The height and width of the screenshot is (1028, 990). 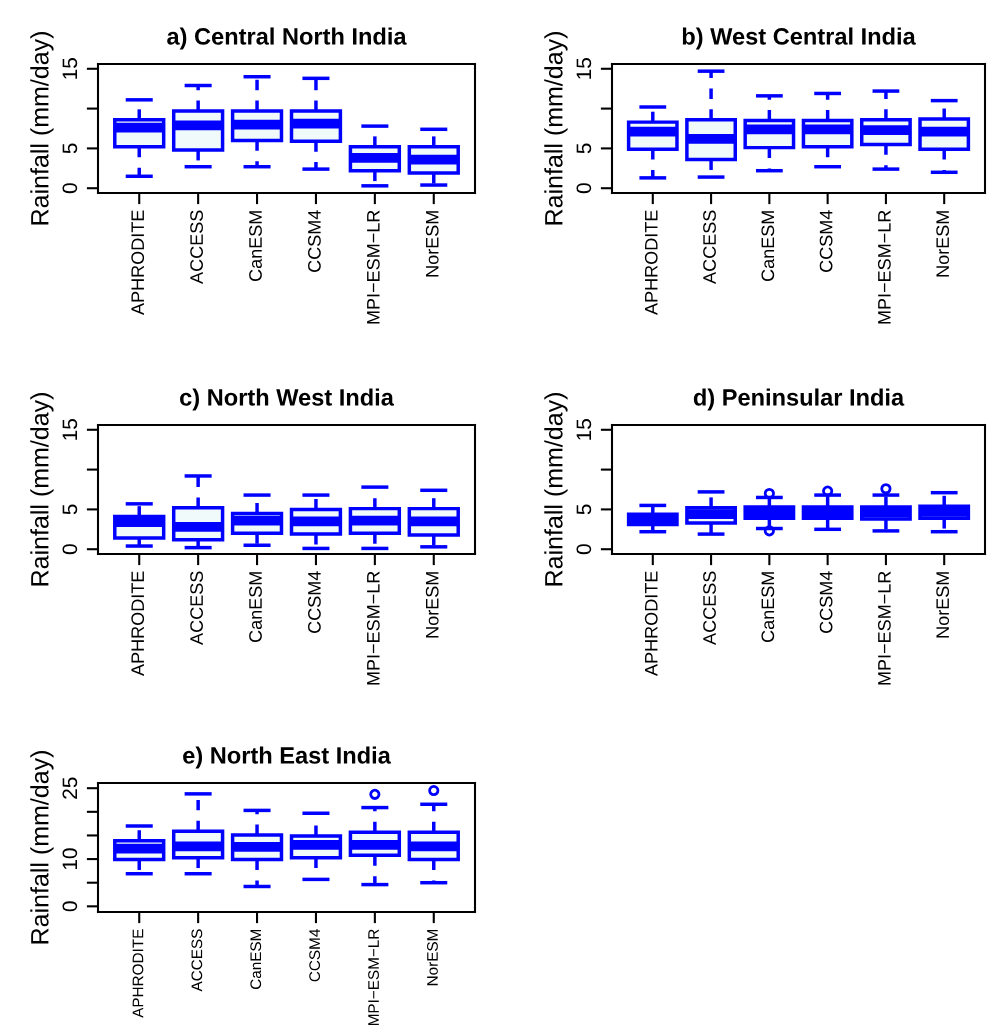 What do you see at coordinates (287, 38) in the screenshot?
I see `chart-title: a) Central North India` at bounding box center [287, 38].